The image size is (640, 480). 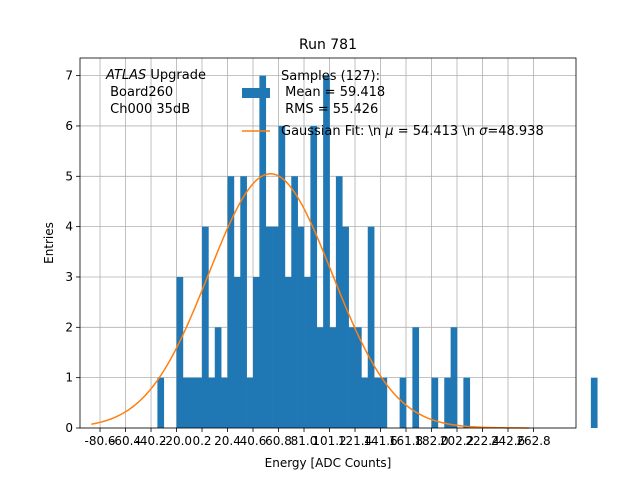 I want to click on legend-hist-line-1: Samples (127):, so click(x=330, y=76).